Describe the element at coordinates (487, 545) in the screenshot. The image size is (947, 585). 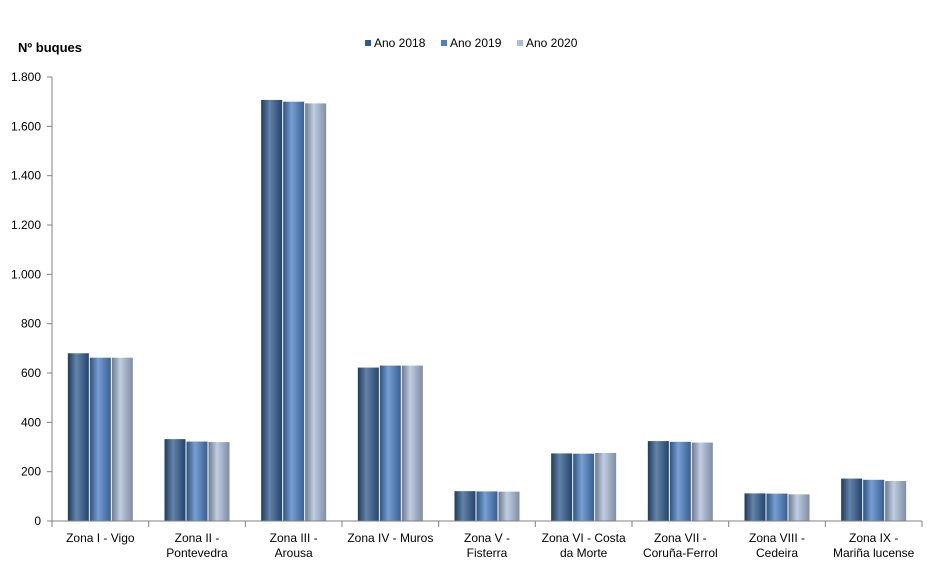
I see `x-category-label: Zona V -Fisterra` at that location.